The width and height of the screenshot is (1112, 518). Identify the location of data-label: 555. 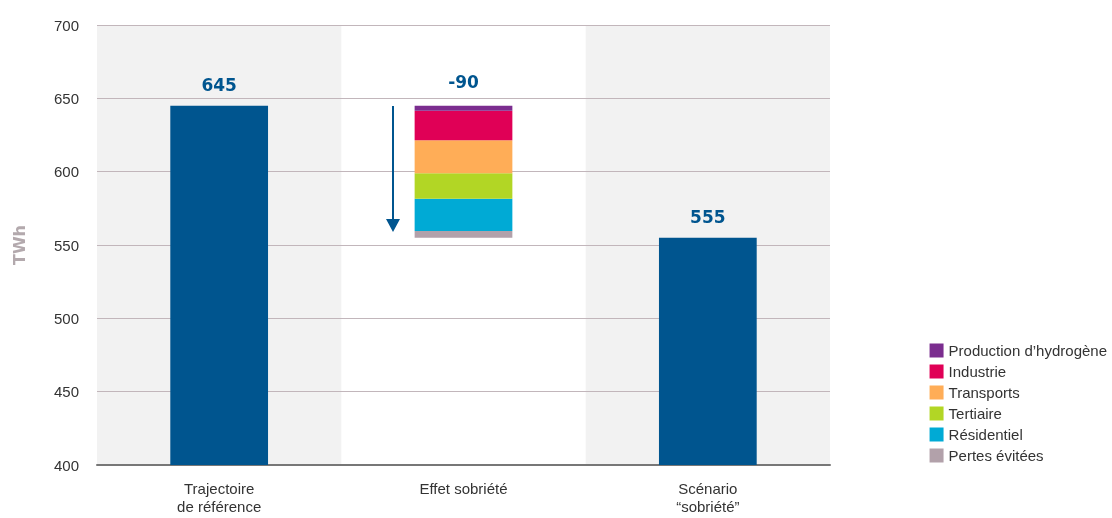
(708, 217).